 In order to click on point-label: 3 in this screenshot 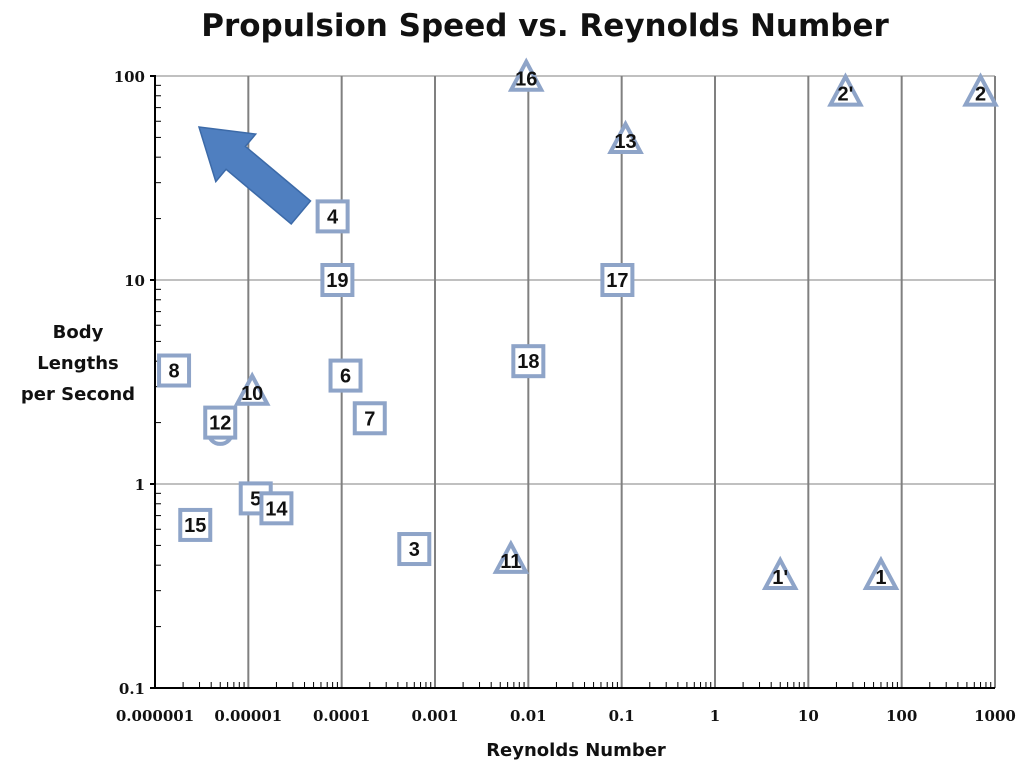, I will do `click(414, 550)`.